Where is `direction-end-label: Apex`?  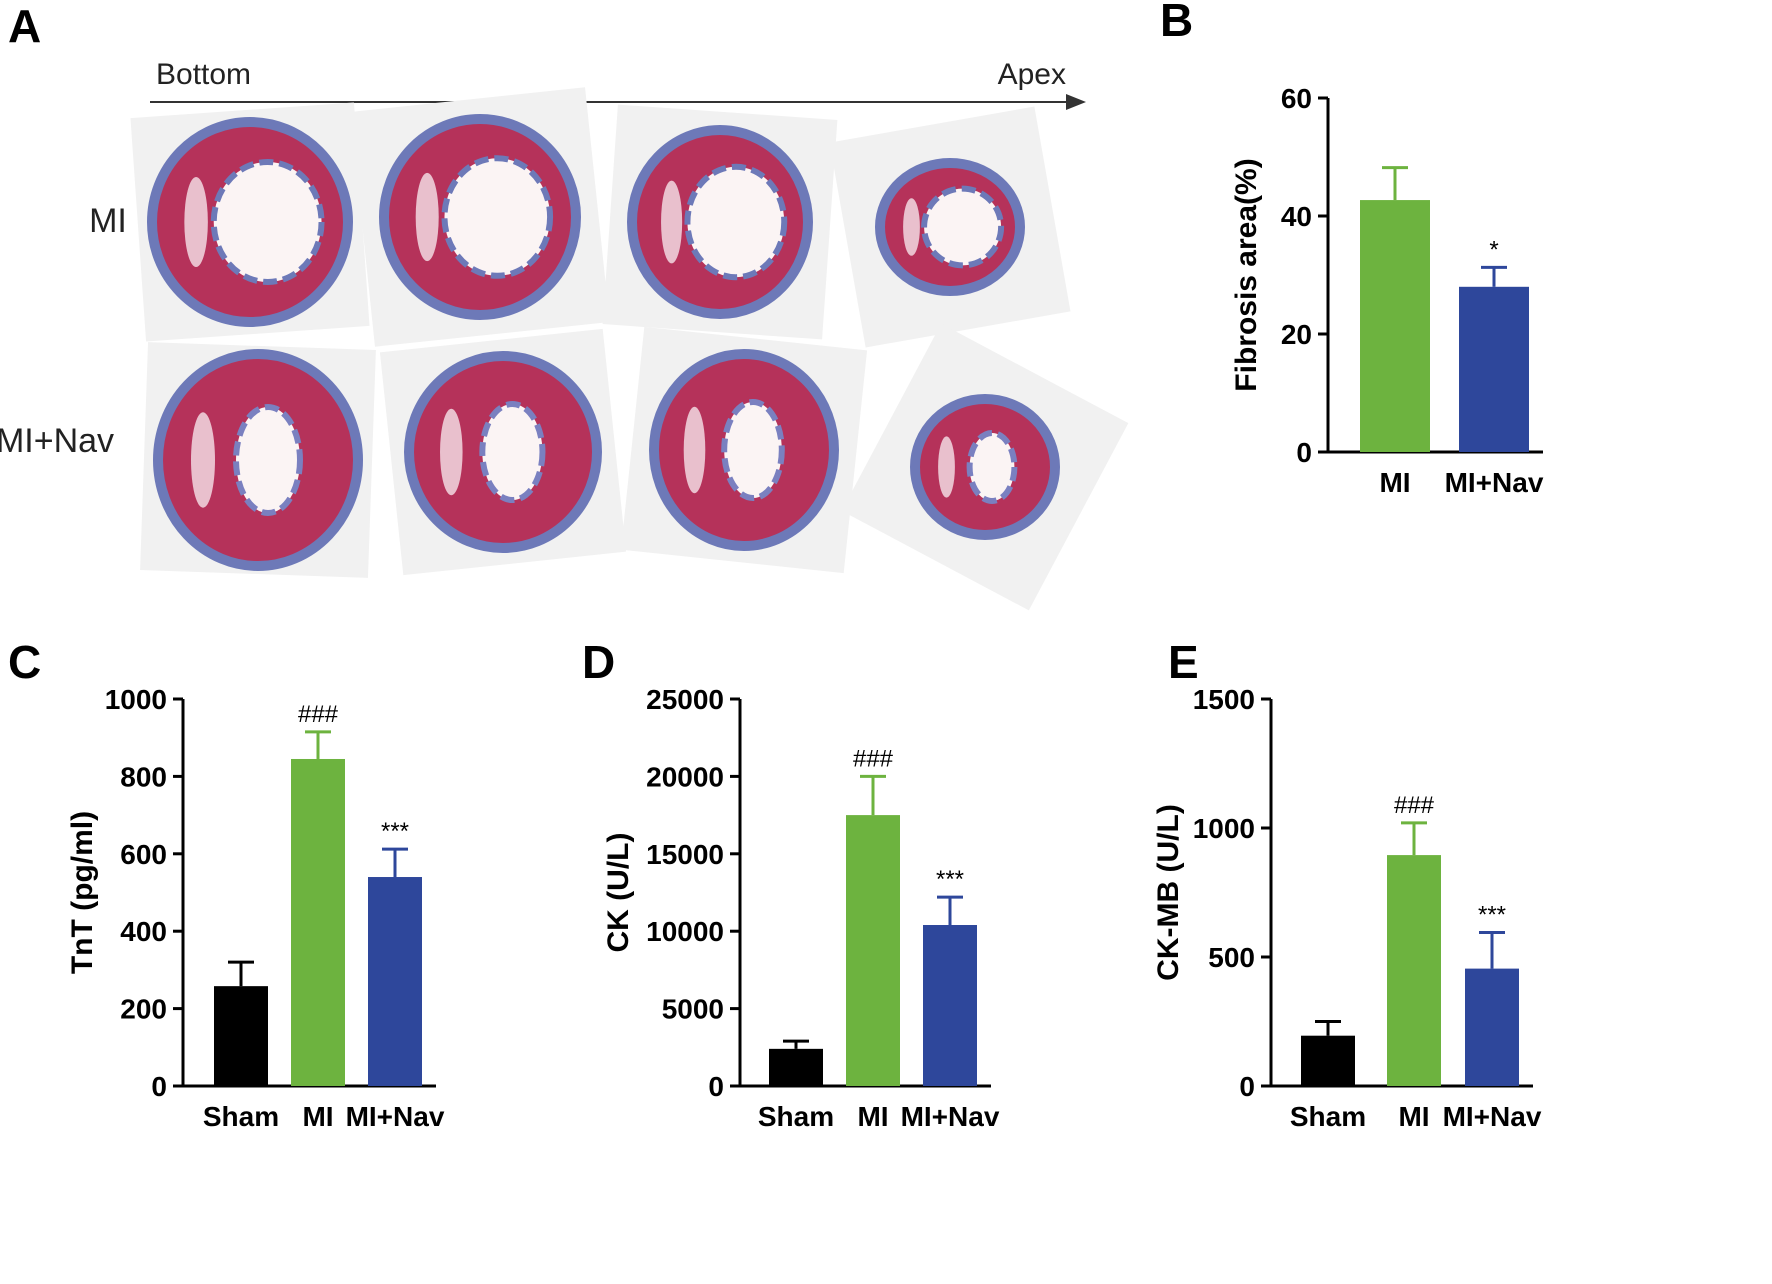 direction-end-label: Apex is located at coordinates (1032, 74).